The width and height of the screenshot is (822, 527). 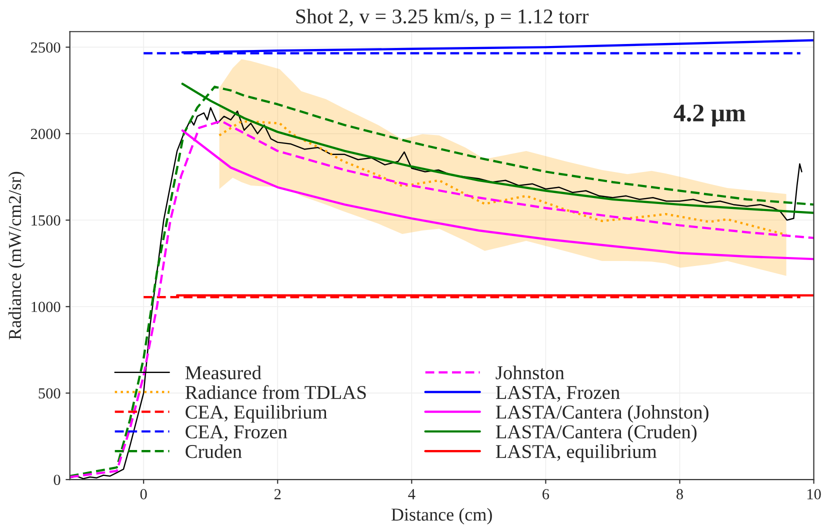 I want to click on legend-label: Cruden, so click(x=214, y=451).